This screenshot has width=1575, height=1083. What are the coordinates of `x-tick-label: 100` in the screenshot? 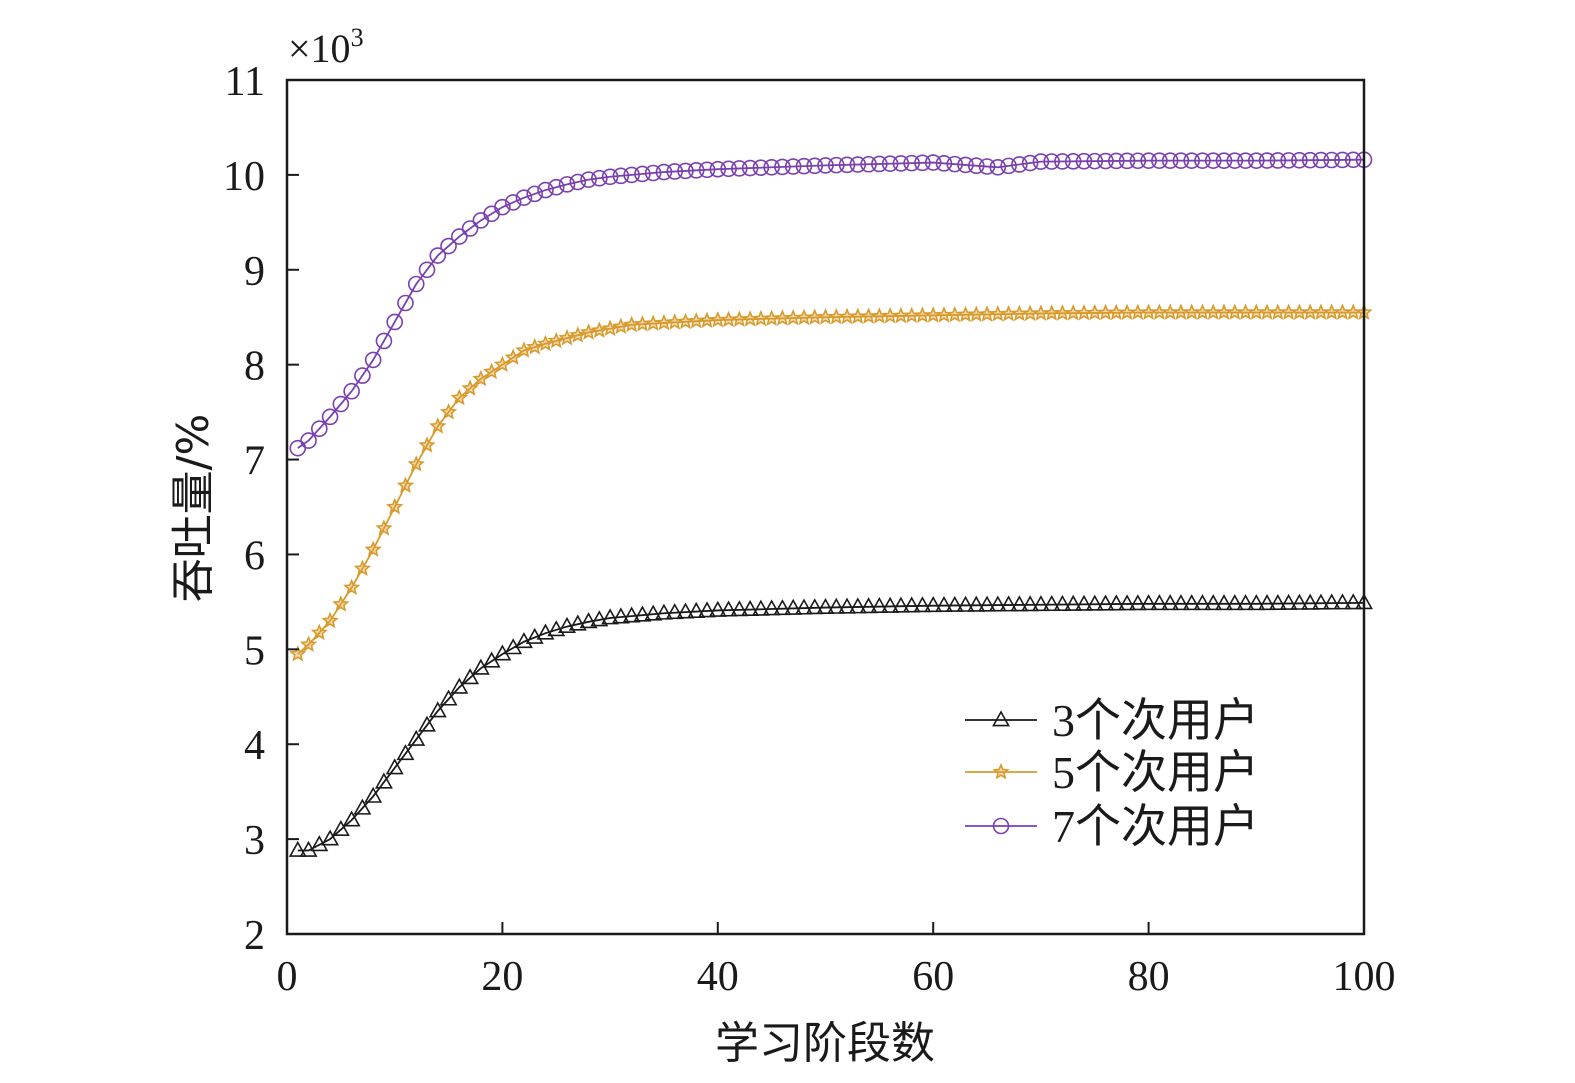 It's located at (1364, 977).